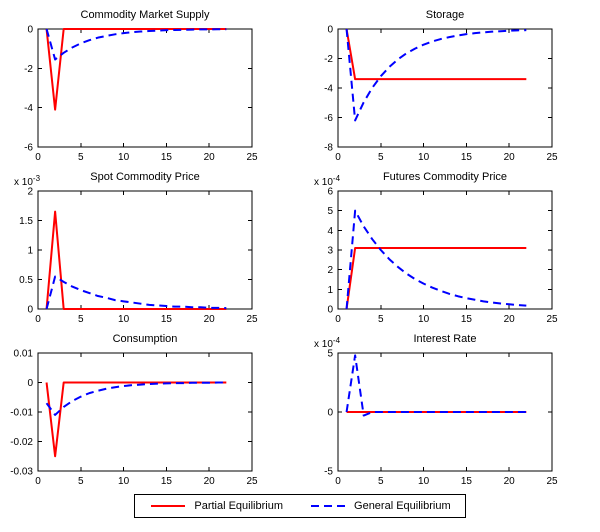  Describe the element at coordinates (445, 177) in the screenshot. I see `chart-title: Futures Commodity Price` at that location.